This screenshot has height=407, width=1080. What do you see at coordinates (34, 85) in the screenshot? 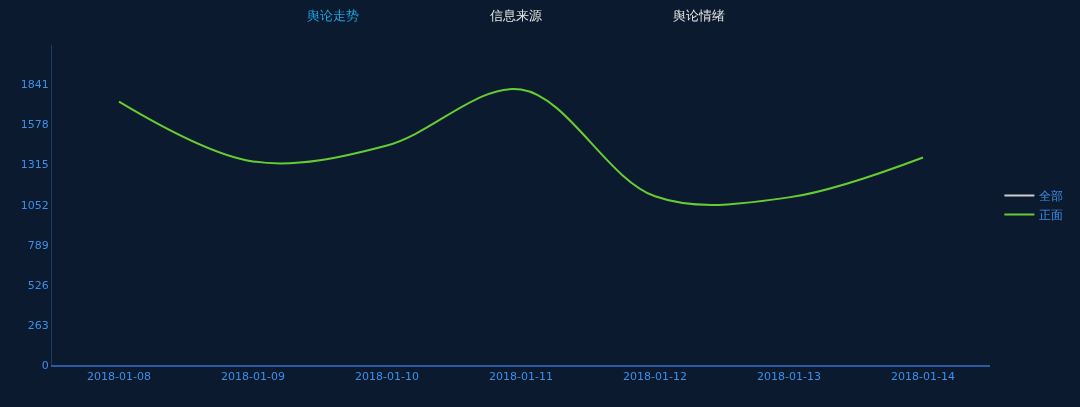
I see `y-tick-label: 1841` at bounding box center [34, 85].